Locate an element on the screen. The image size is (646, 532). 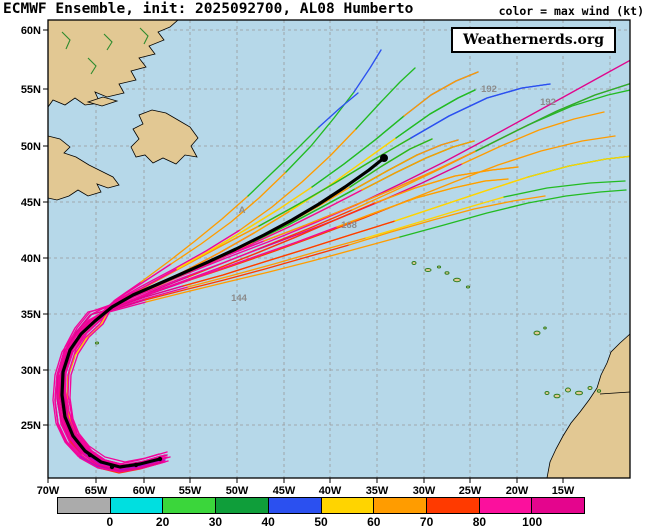
lon-label: 40W is located at coordinates (330, 491).